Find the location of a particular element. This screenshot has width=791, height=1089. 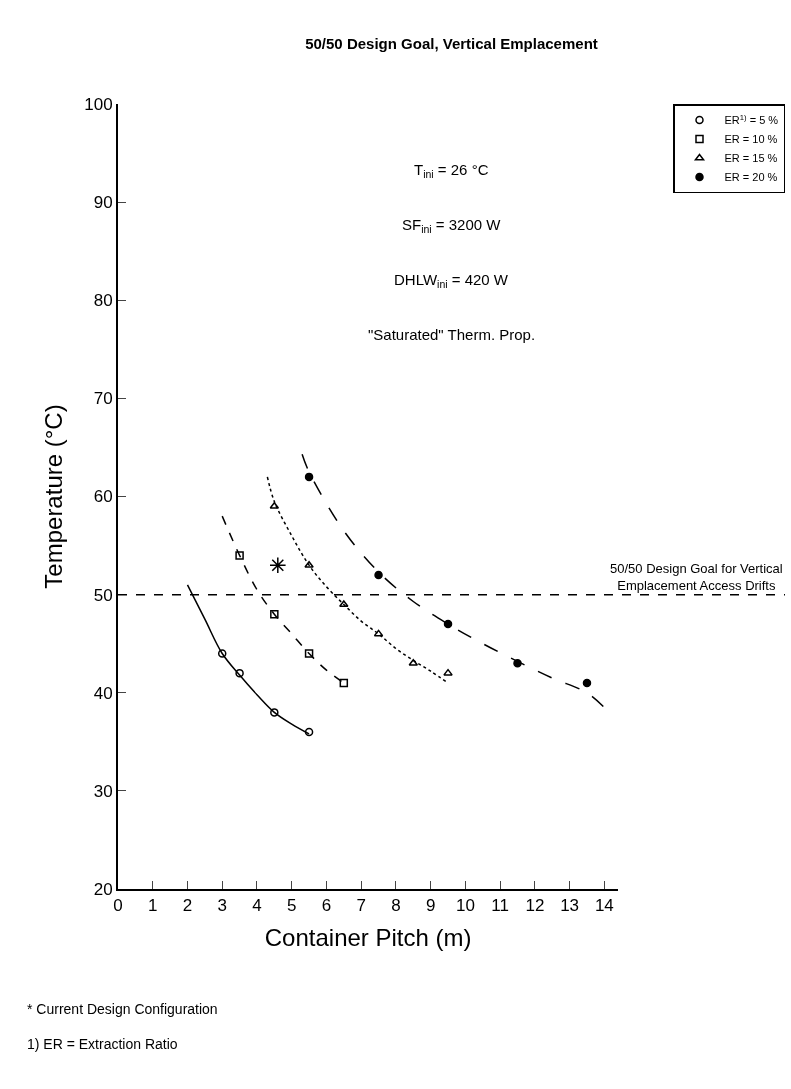

y-tick-label: 40 is located at coordinates (103, 693).